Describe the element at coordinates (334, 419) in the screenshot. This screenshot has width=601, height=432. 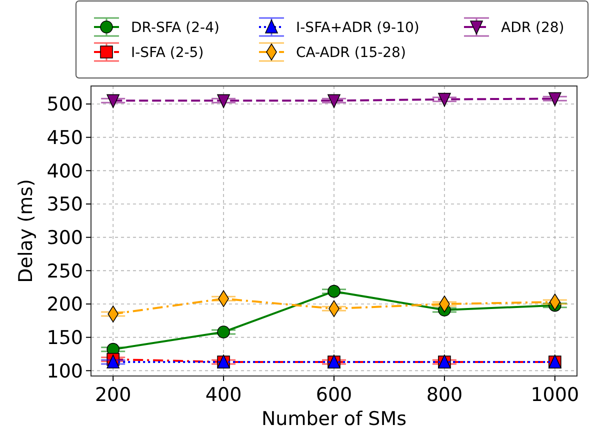
I see `x-axis-title: Number of SMs` at that location.